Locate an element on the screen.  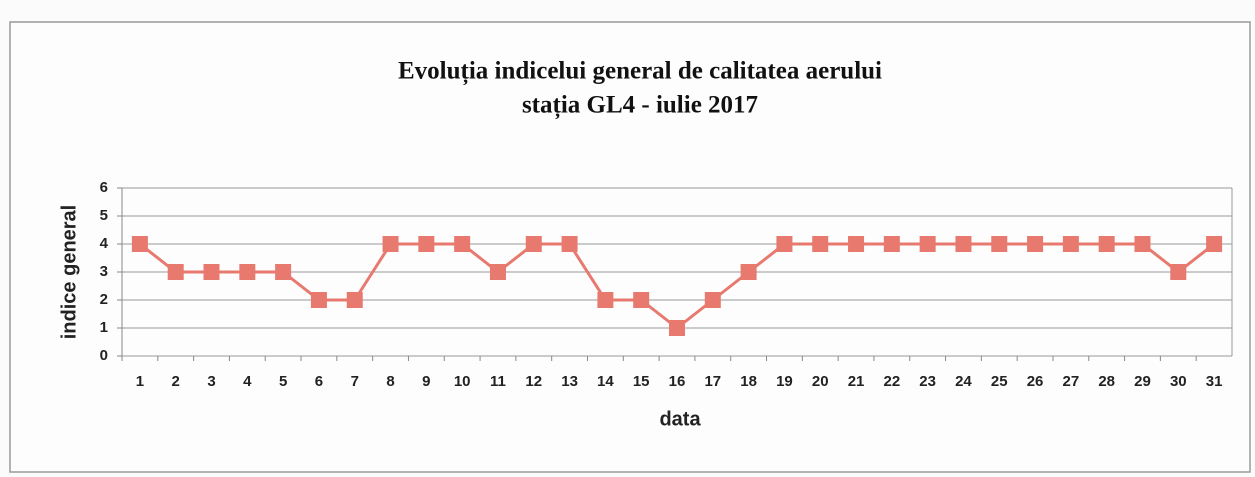
x-tick-label: 15 is located at coordinates (641, 381).